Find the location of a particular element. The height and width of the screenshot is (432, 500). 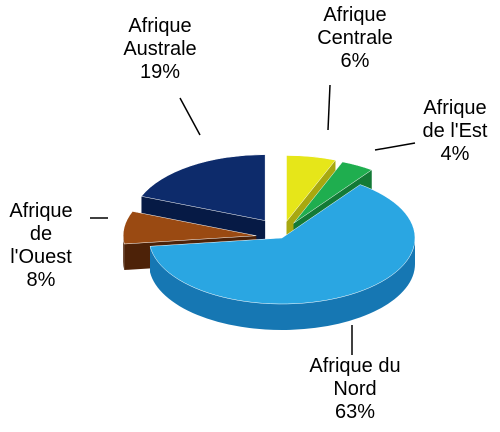

value-label: 19% is located at coordinates (160, 72).